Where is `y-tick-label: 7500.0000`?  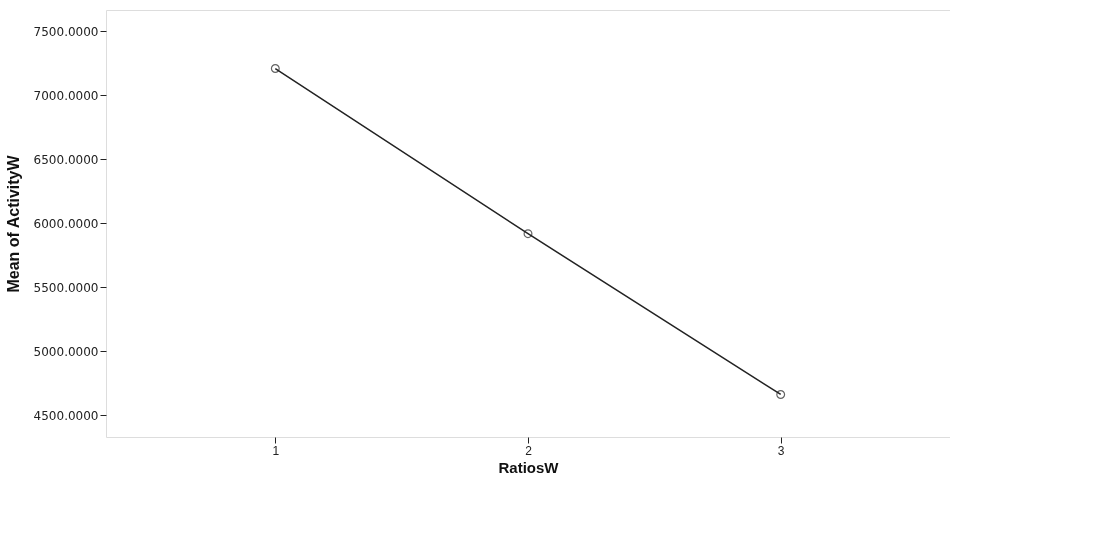 y-tick-label: 7500.0000 is located at coordinates (66, 31).